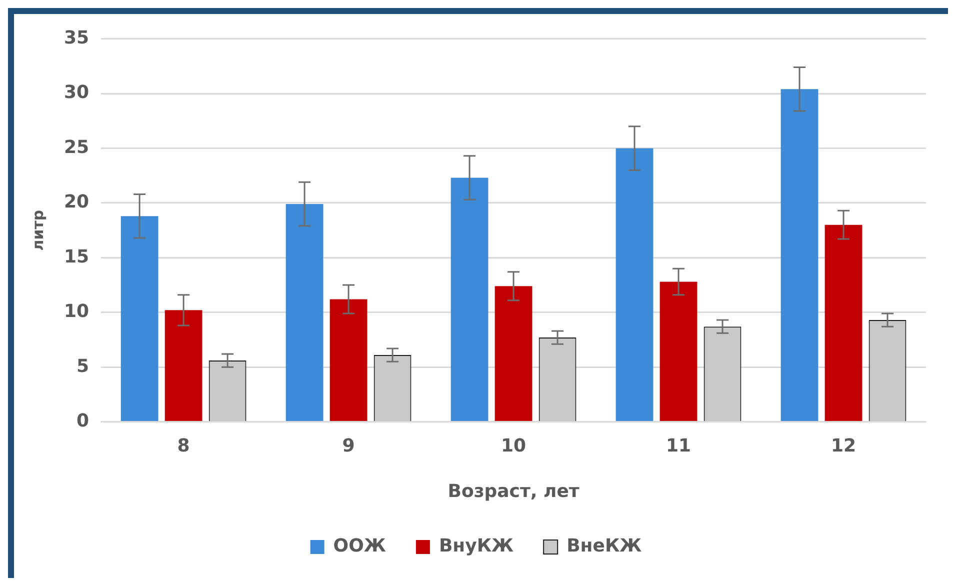 This screenshot has width=958, height=585. What do you see at coordinates (77, 257) in the screenshot?
I see `y-tick-label: 15` at bounding box center [77, 257].